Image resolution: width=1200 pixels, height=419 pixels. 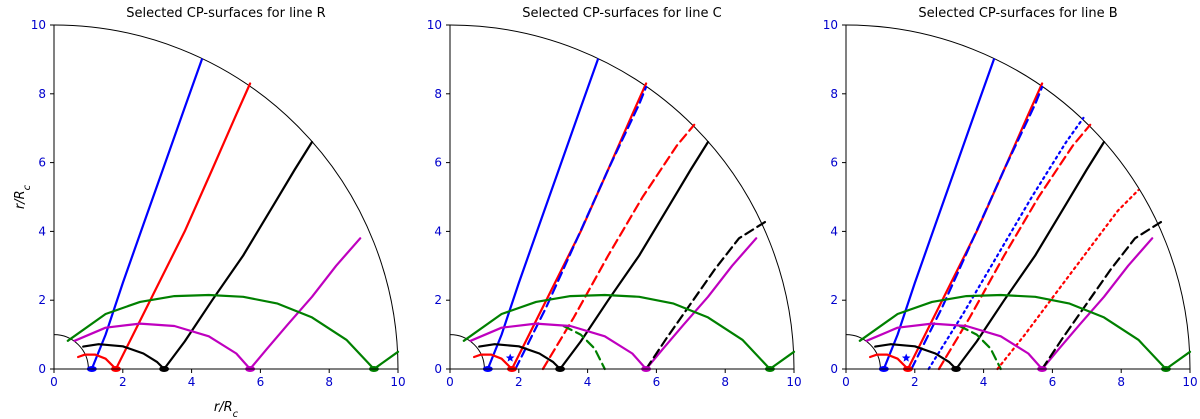 I want to click on chart-title: Selected CP-surfaces for line B, so click(x=1017, y=13).